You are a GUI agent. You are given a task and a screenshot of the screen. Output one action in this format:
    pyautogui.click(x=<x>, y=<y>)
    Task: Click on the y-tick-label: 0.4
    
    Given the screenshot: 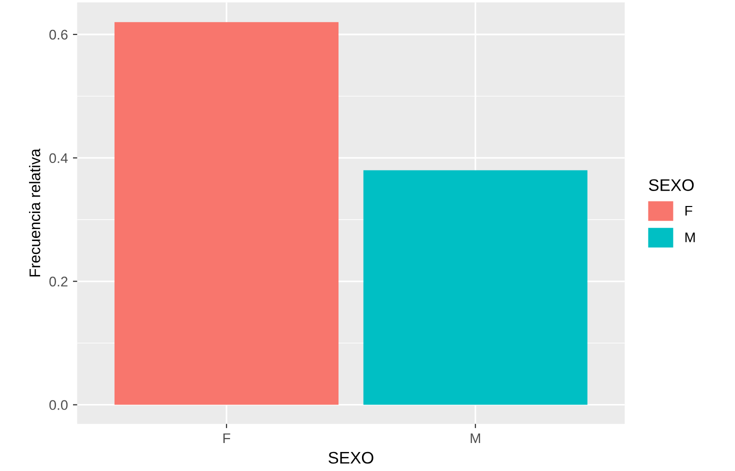 What is the action you would take?
    pyautogui.click(x=58, y=158)
    